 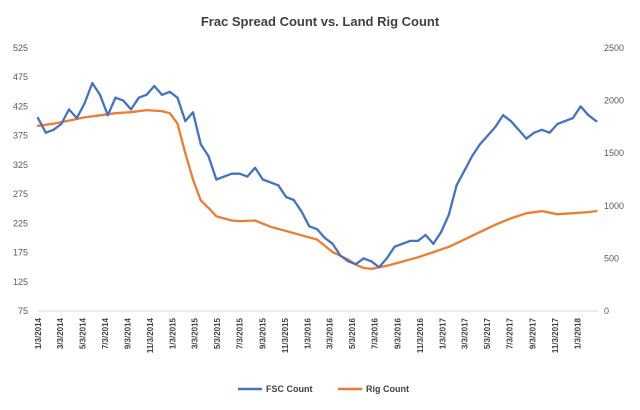 What do you see at coordinates (509, 333) in the screenshot?
I see `x-tick-label: 7/3/2017` at bounding box center [509, 333].